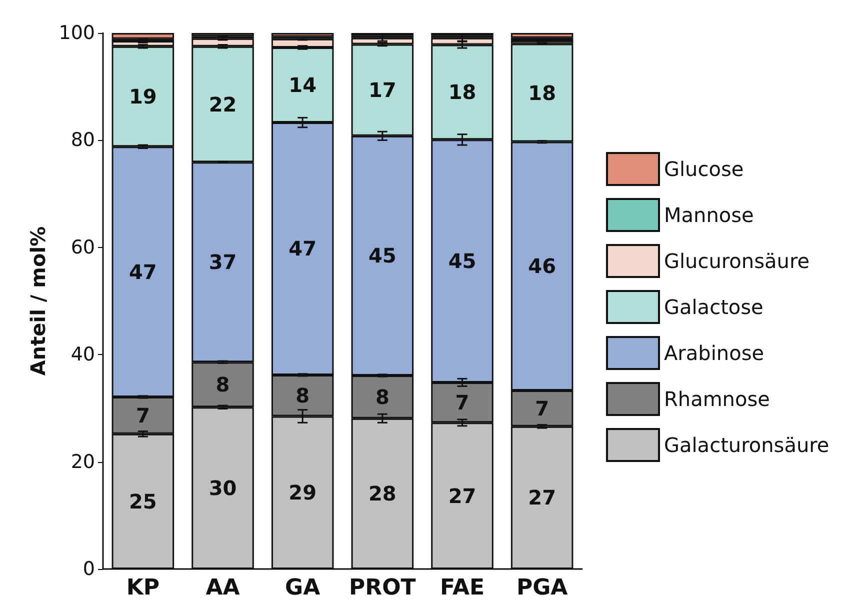 This screenshot has height=614, width=857. I want to click on data-label: 14, so click(302, 84).